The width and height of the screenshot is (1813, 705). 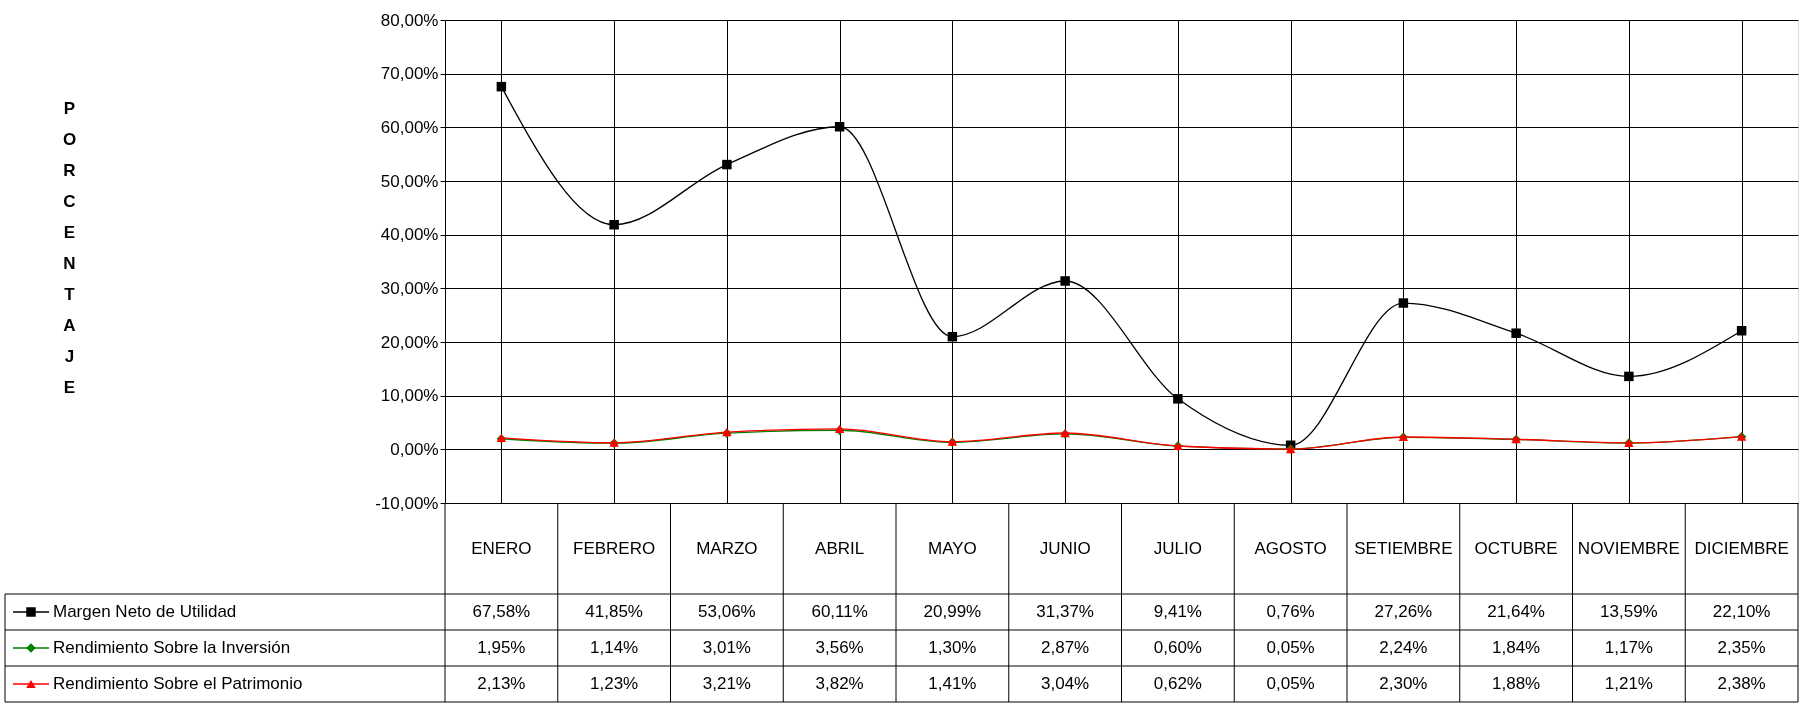 I want to click on y-tick-label: 50,00%, so click(x=409, y=181).